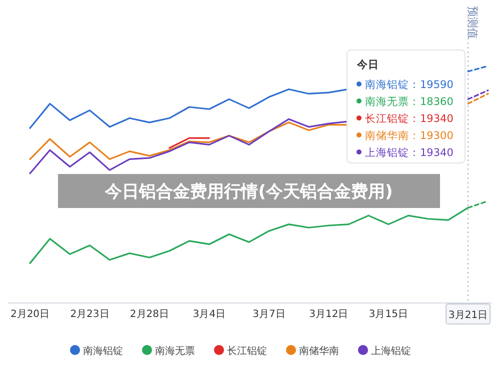 The image size is (500, 369). What do you see at coordinates (209, 314) in the screenshot?
I see `x-tick-label: 3月4日` at bounding box center [209, 314].